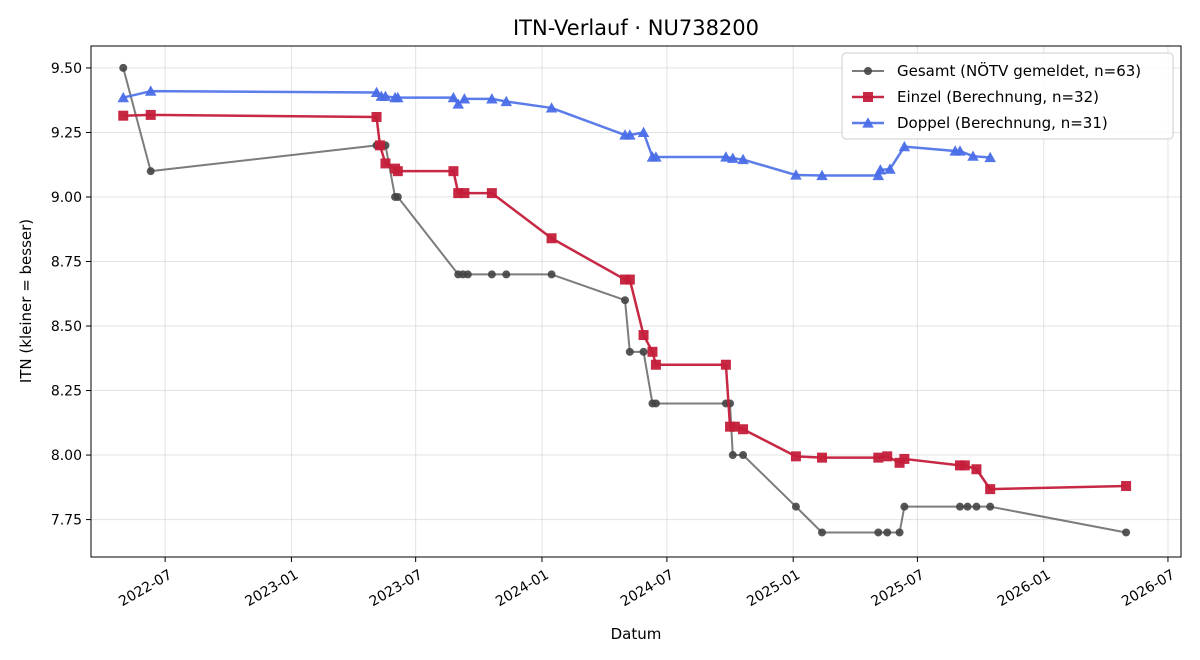 This screenshot has width=1200, height=660. I want to click on y-axis: 7.75 8.00 8.25 8.50 8.75 9.00 9.25 9.50, so click(71, 295).